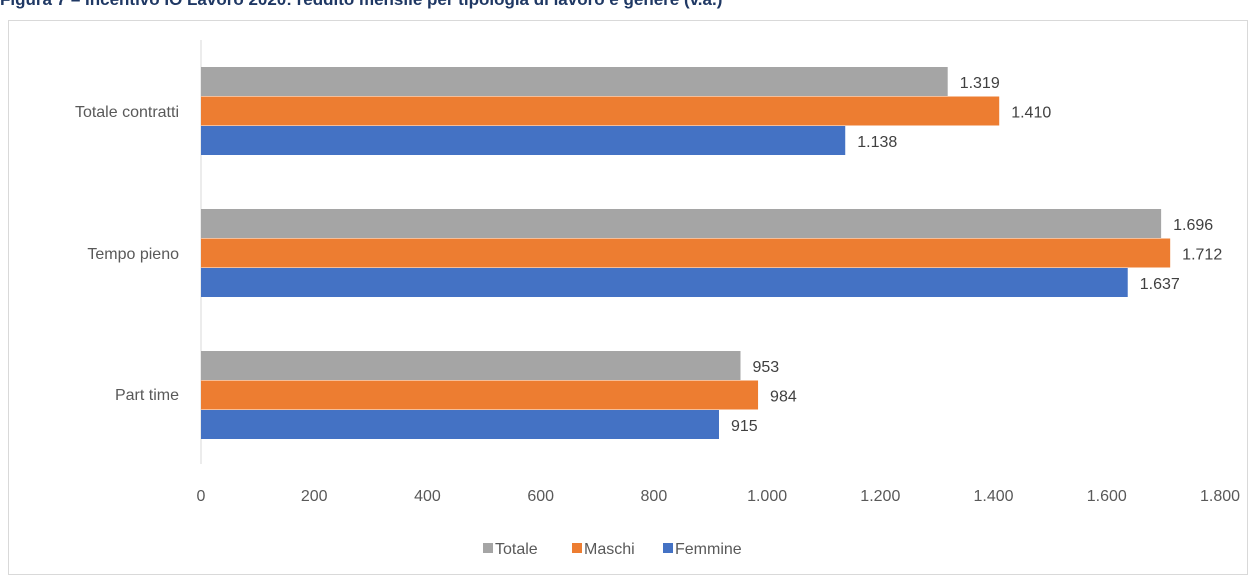  What do you see at coordinates (767, 496) in the screenshot?
I see `x-tick-label: 1.000` at bounding box center [767, 496].